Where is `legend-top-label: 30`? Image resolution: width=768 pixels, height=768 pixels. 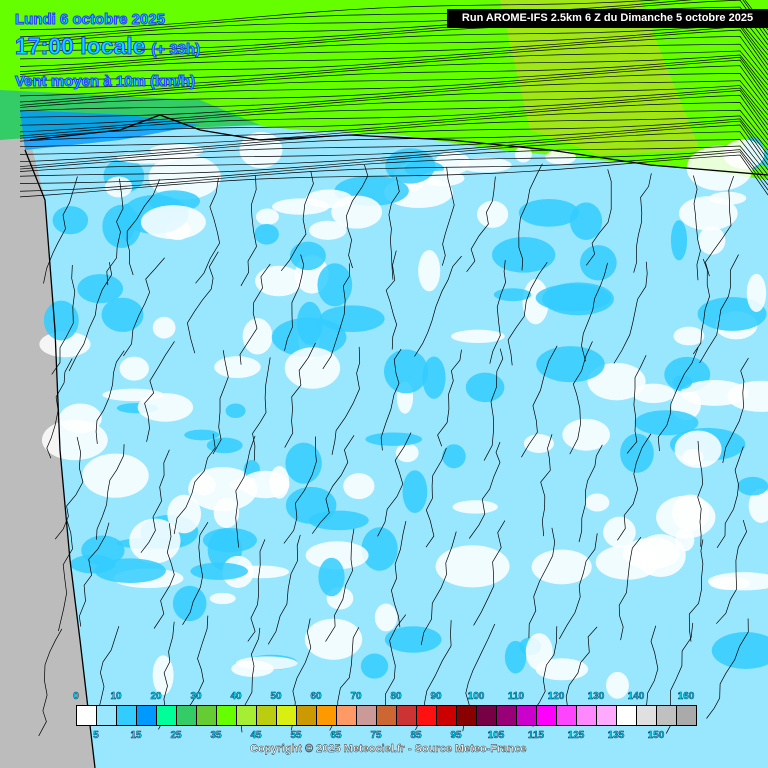
legend-top-label: 30 is located at coordinates (196, 697).